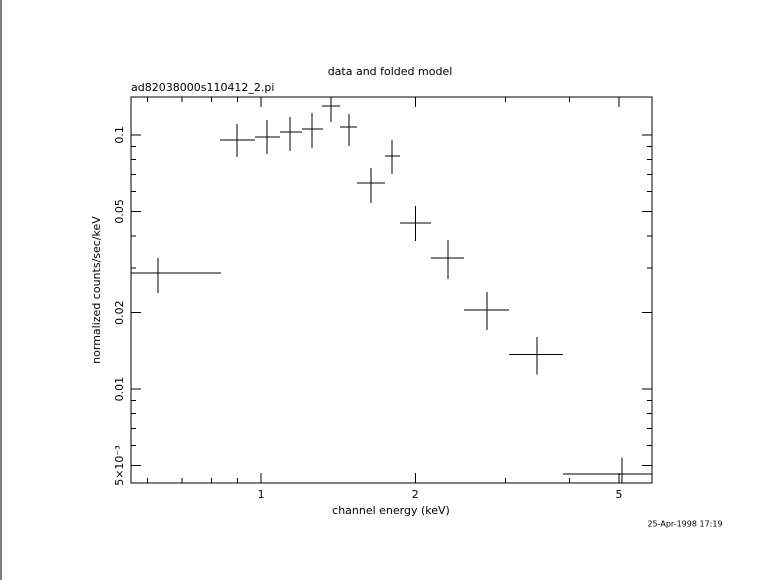 This screenshot has height=580, width=781. What do you see at coordinates (202, 87) in the screenshot?
I see `chart-subtitle: ad82038000s110412_2.pi` at bounding box center [202, 87].